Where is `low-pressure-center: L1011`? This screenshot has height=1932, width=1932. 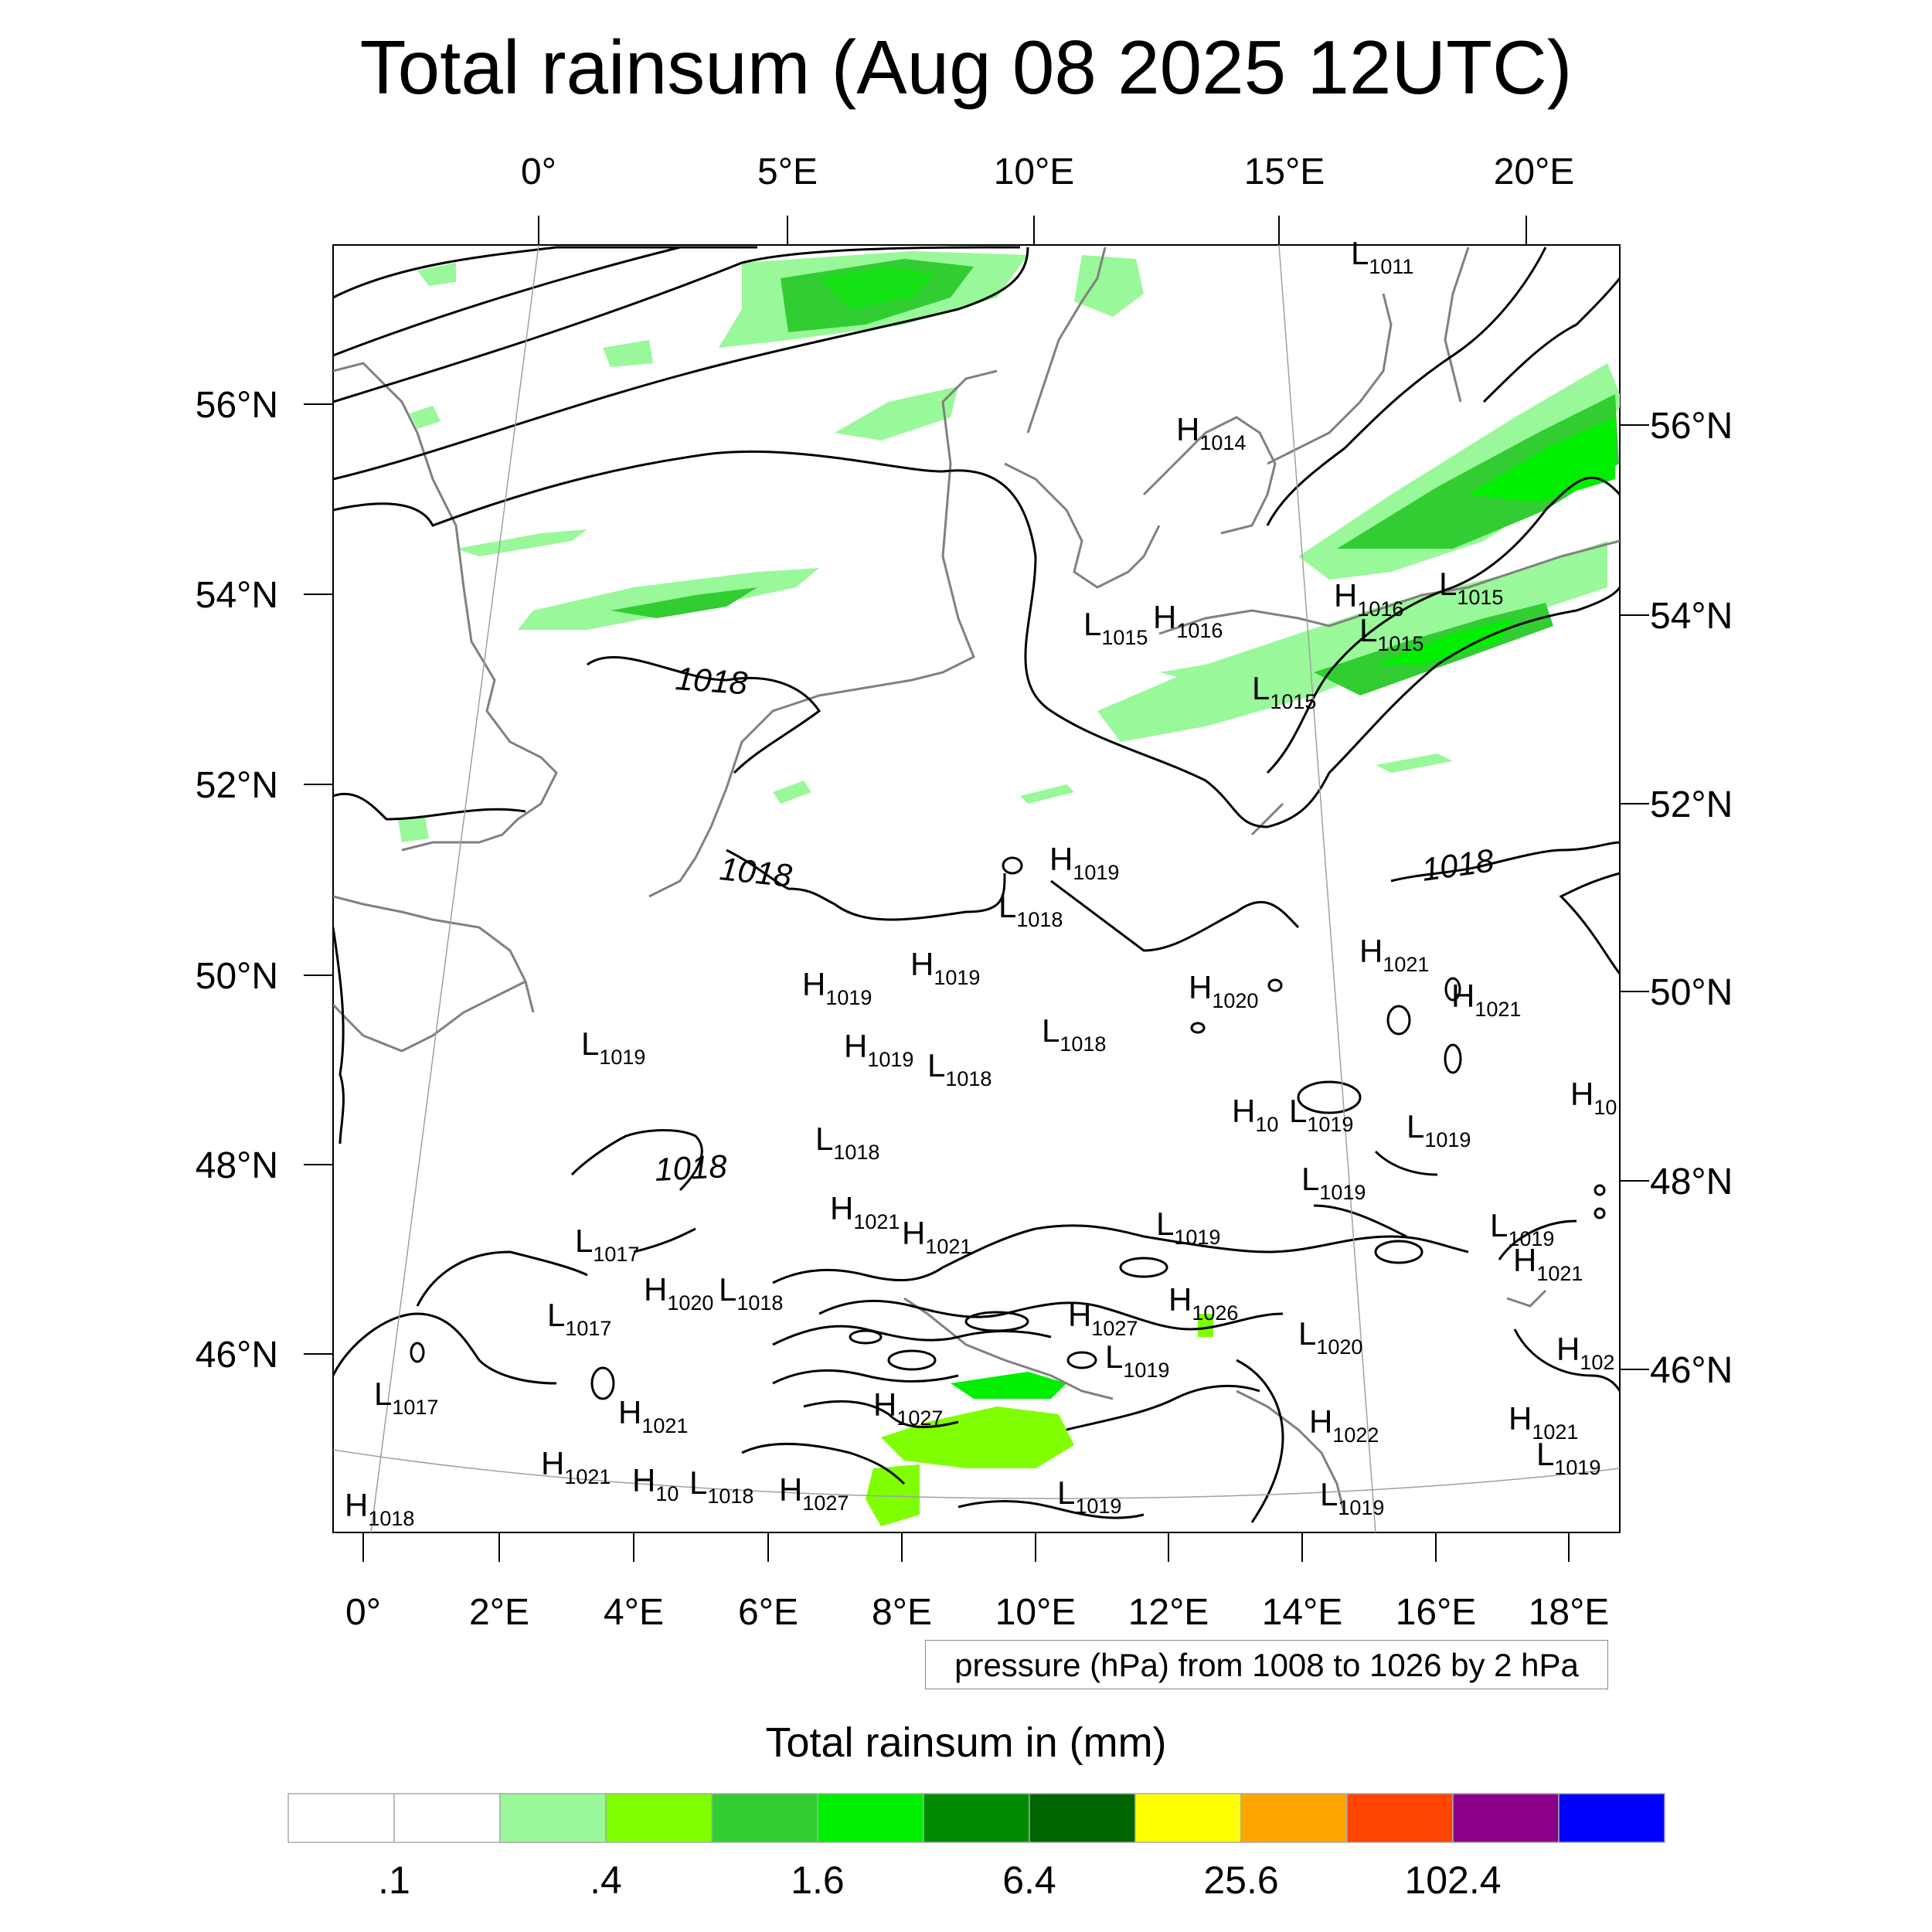
low-pressure-center: L1011 is located at coordinates (1382, 257).